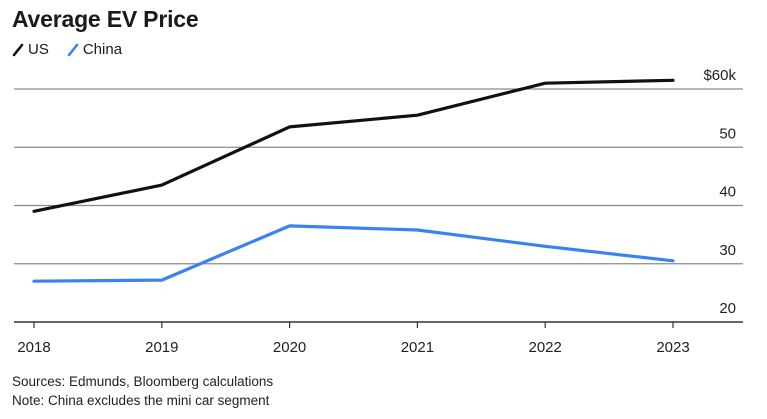 The height and width of the screenshot is (419, 767). I want to click on legend-swatch-us, so click(18, 49).